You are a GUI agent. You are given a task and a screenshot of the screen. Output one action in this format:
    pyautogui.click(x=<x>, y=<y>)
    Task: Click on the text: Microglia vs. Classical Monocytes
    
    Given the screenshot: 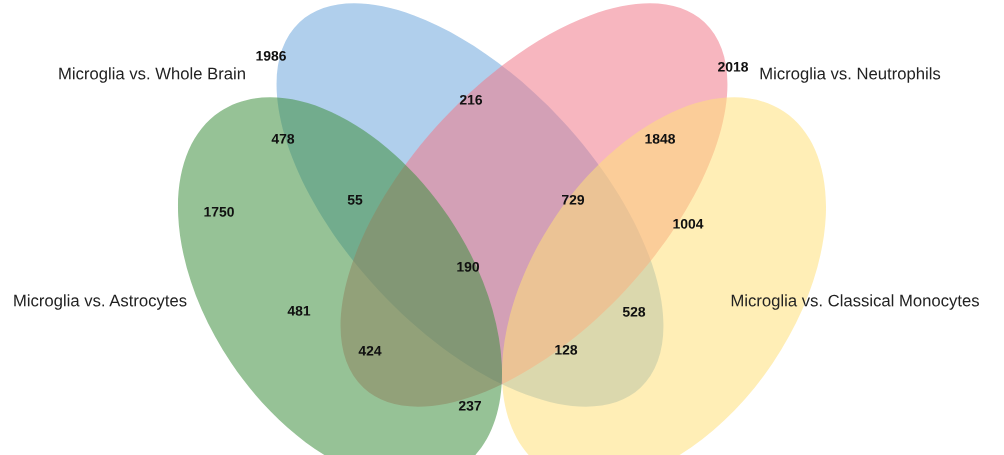 What is the action you would take?
    pyautogui.click(x=855, y=302)
    